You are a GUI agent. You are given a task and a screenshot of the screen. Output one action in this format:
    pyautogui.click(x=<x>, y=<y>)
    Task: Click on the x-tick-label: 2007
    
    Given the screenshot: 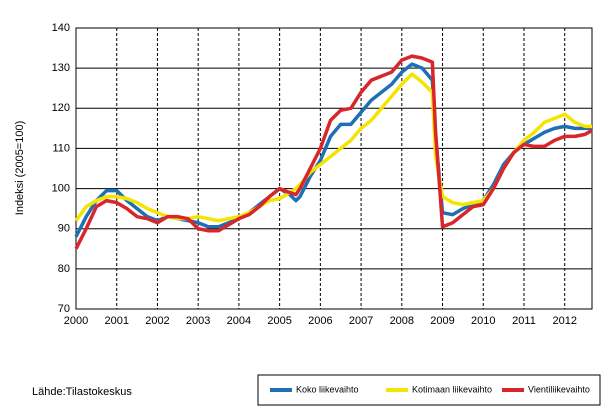 What is the action you would take?
    pyautogui.click(x=361, y=321)
    